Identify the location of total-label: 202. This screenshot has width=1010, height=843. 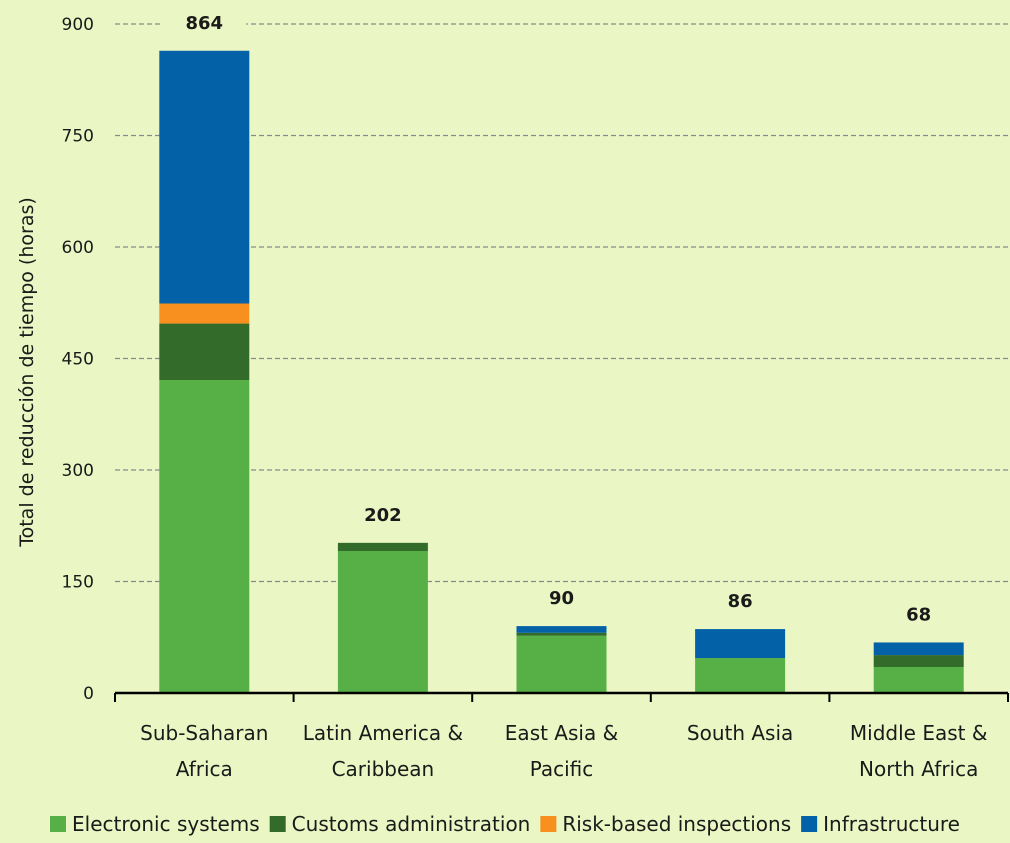
(383, 515).